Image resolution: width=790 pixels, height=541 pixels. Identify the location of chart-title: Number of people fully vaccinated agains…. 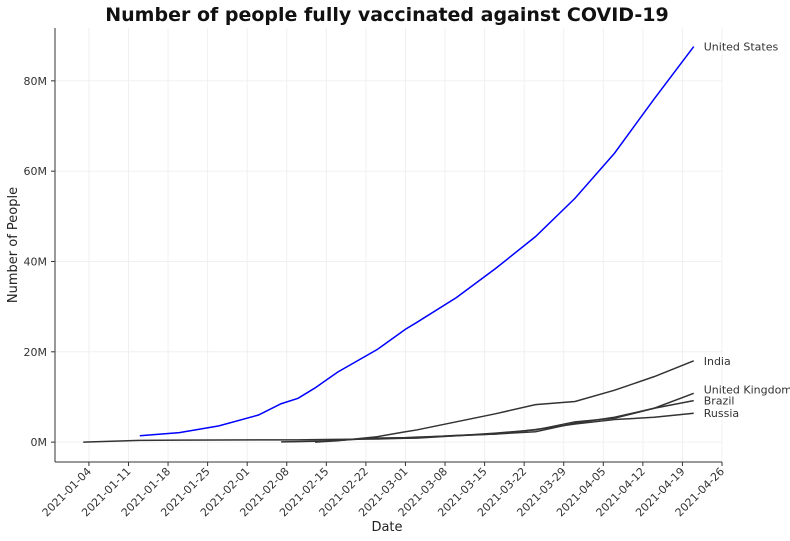
(386, 15).